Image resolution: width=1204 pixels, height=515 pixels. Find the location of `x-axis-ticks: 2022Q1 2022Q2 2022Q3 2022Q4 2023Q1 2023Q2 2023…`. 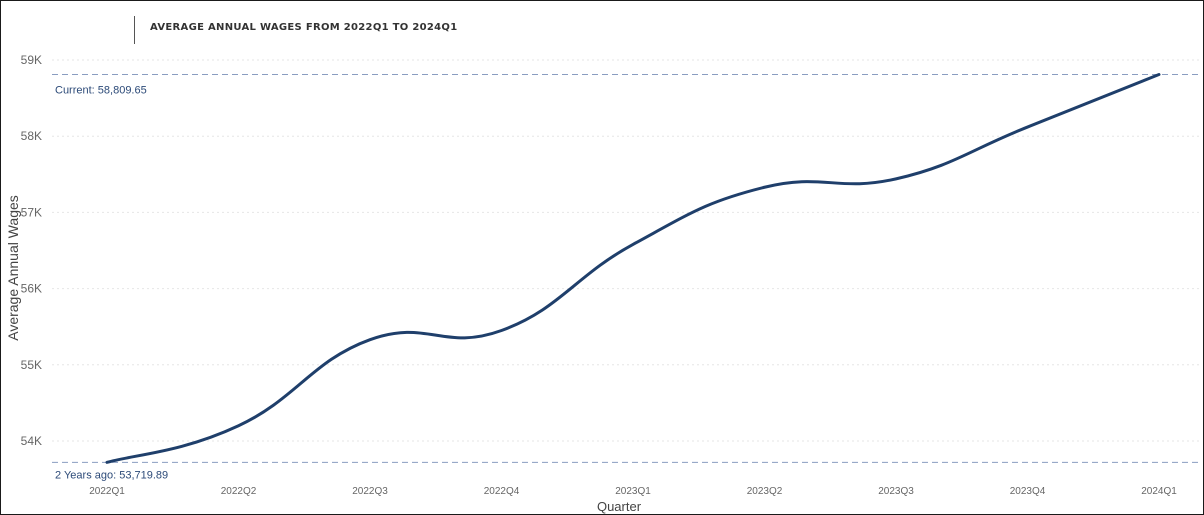

x-axis-ticks: 2022Q1 2022Q2 2022Q3 2022Q4 2023Q1 2023Q2 2023… is located at coordinates (633, 491).